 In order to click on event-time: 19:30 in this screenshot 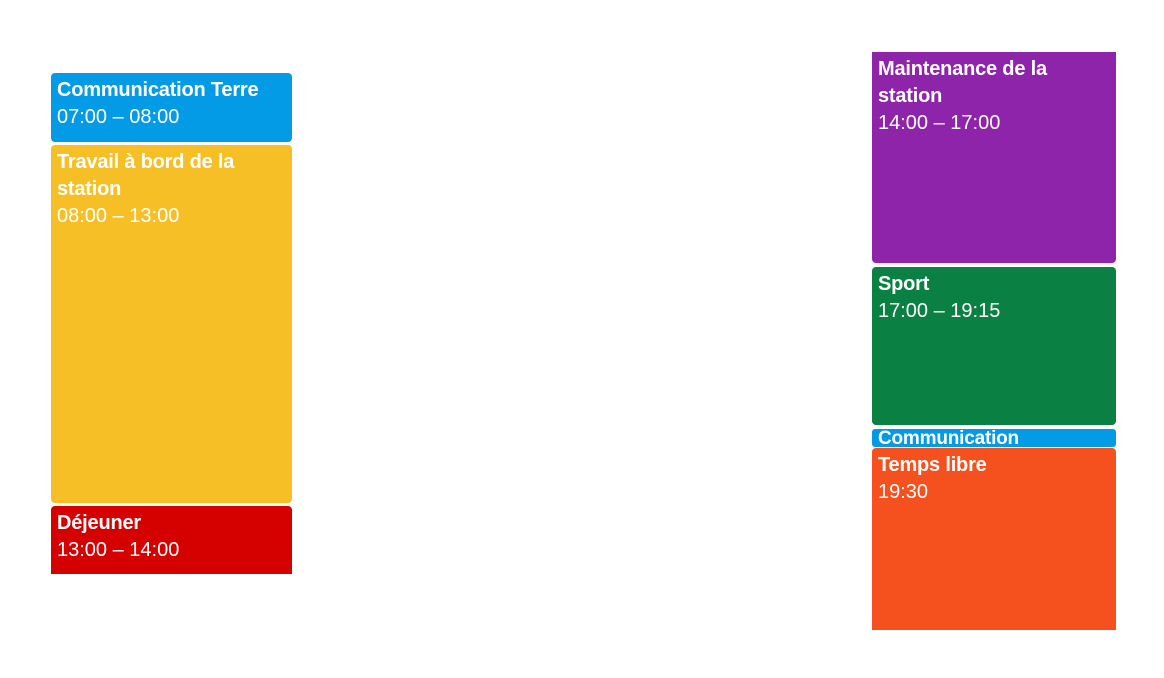, I will do `click(903, 492)`.